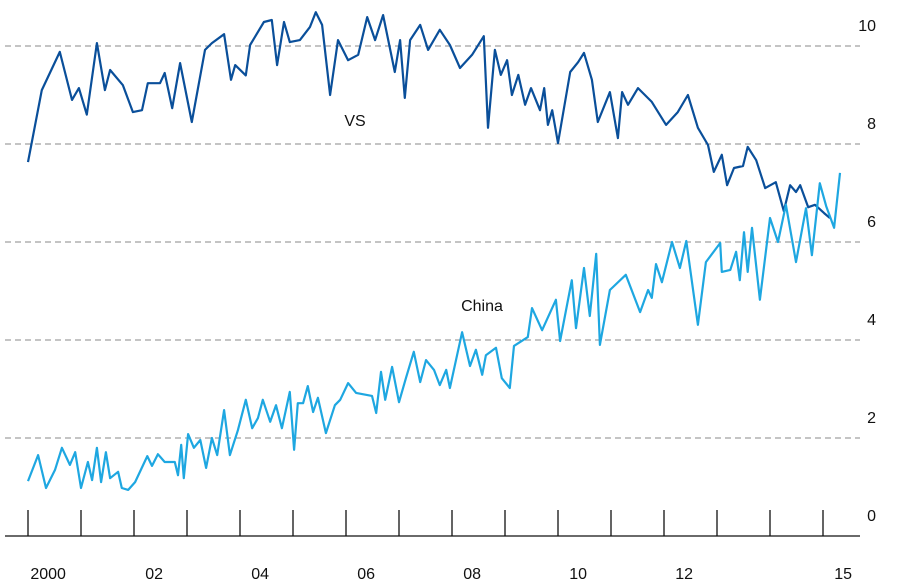 This screenshot has height=586, width=904. Describe the element at coordinates (366, 574) in the screenshot. I see `x-tick-label: 06` at that location.